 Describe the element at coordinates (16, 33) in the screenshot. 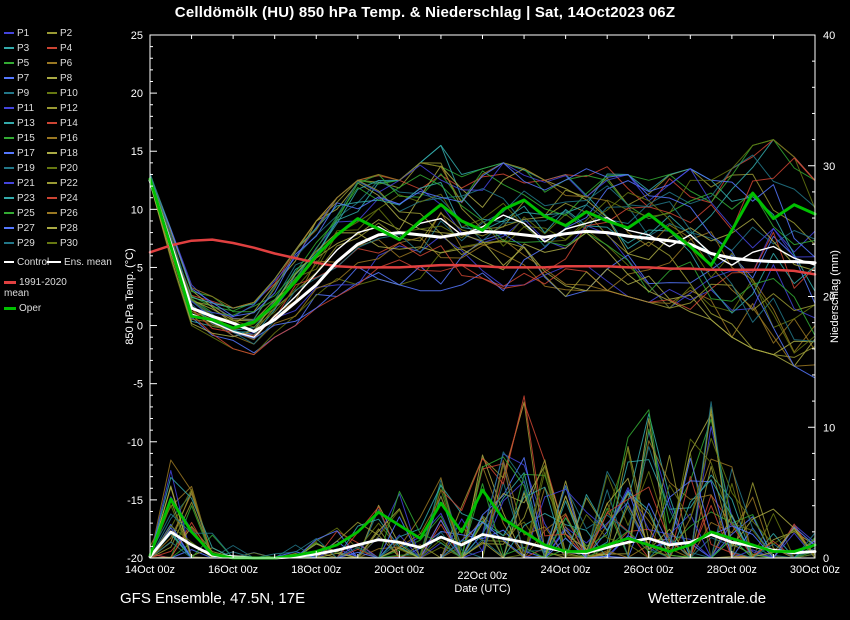

I see `legend-item-P1: P1` at that location.